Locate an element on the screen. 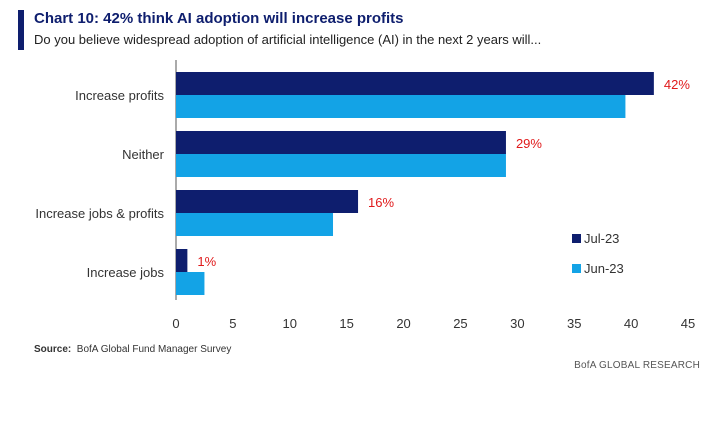  x-tick-label: 20 is located at coordinates (403, 323).